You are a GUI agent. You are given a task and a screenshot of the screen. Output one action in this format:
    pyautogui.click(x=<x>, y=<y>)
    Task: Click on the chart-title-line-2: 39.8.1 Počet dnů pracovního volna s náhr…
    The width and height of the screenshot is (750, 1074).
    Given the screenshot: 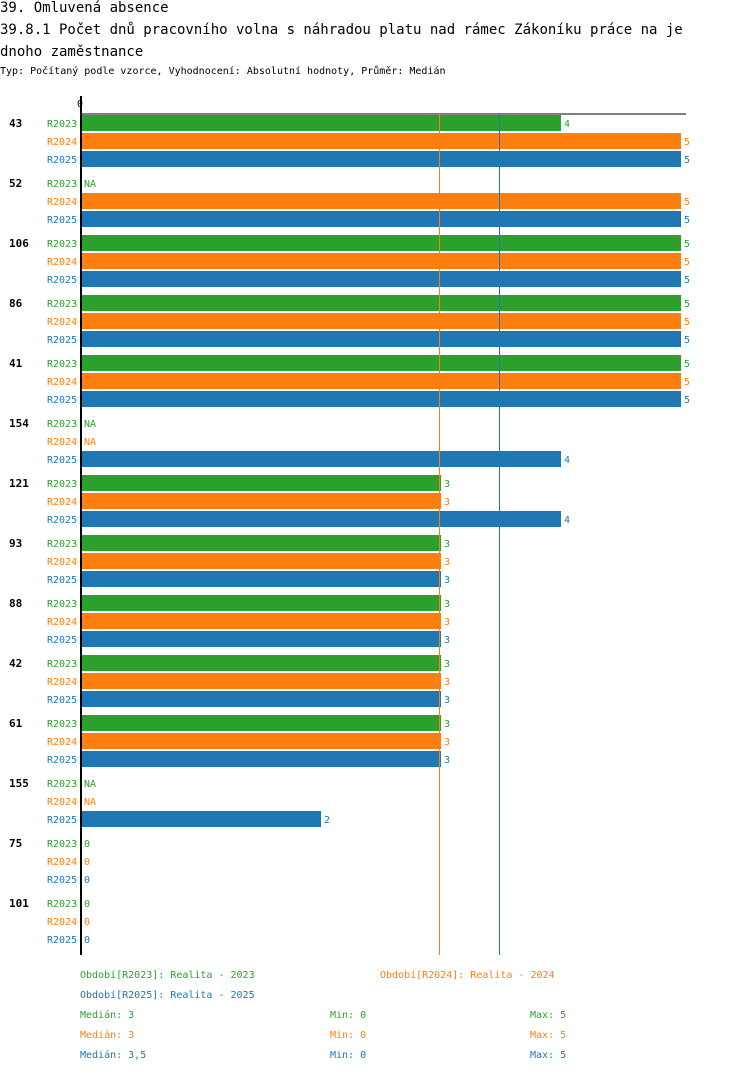 What is the action you would take?
    pyautogui.click(x=341, y=30)
    